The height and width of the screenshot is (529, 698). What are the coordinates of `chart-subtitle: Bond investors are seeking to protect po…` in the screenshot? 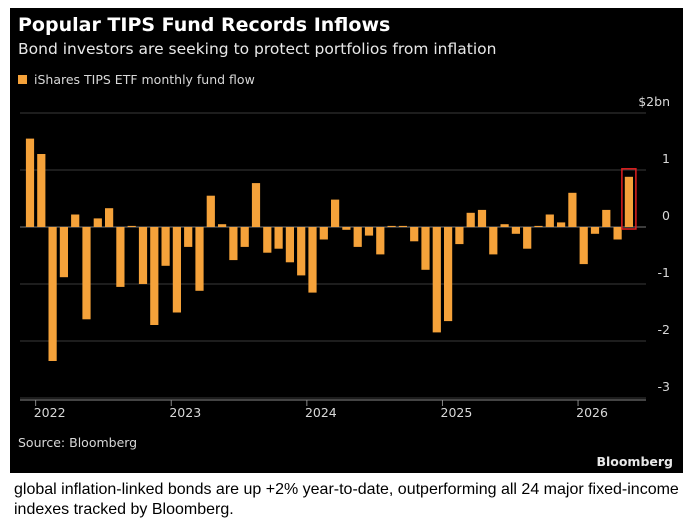 It's located at (257, 49).